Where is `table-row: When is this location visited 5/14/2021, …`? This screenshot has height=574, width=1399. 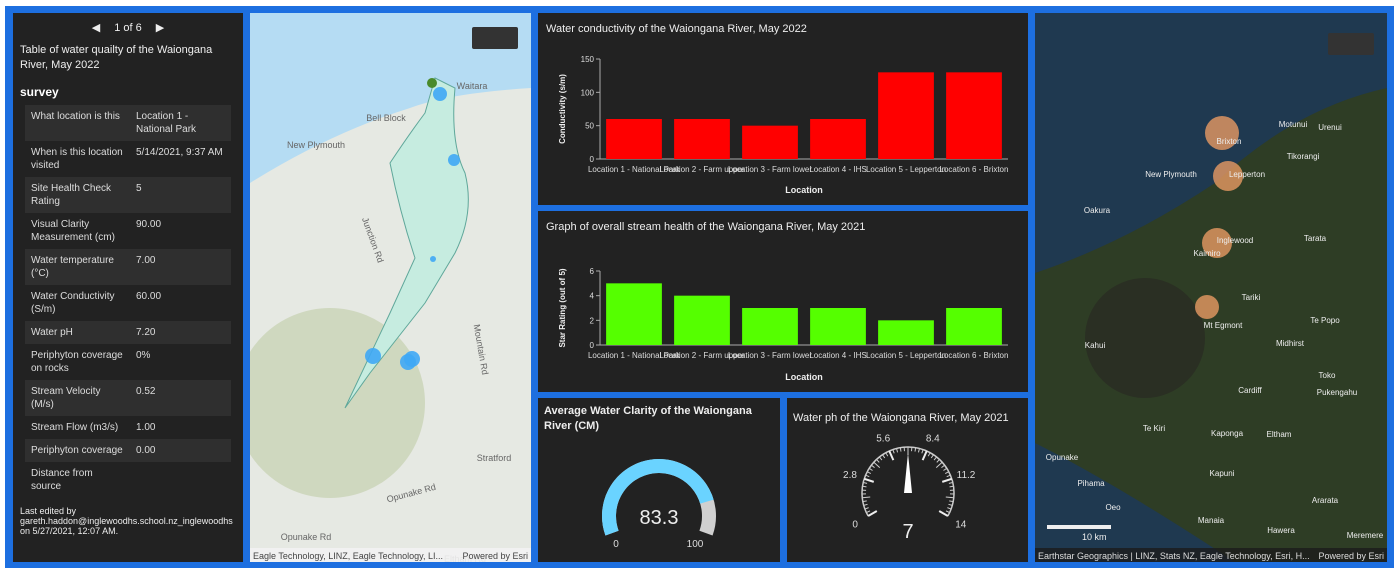
table-row: When is this location visited 5/14/2021, … is located at coordinates (128, 159).